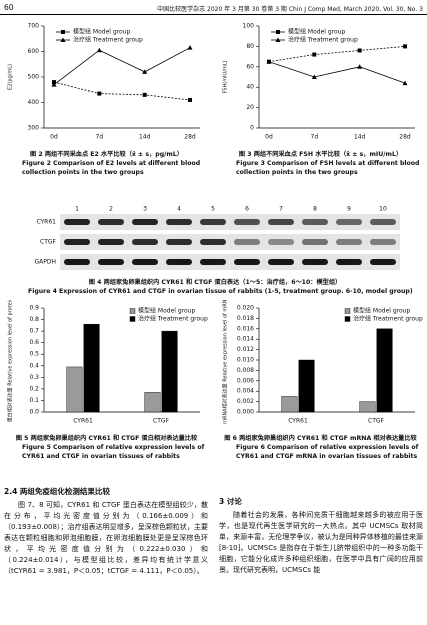  Describe the element at coordinates (83, 421) in the screenshot. I see `x-tick-label: CYR61` at that location.